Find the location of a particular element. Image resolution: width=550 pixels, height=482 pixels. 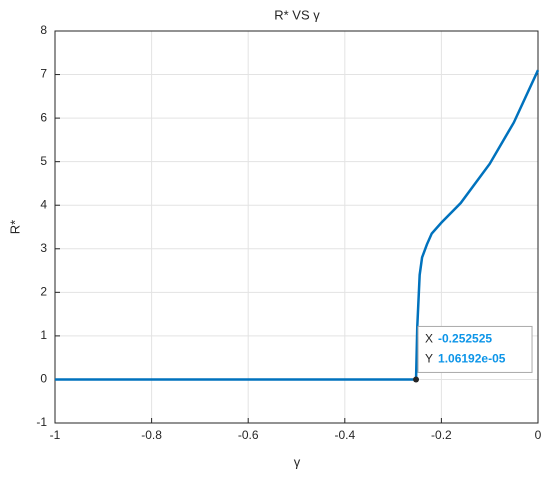

y-tick-label: 6 is located at coordinates (43, 117).